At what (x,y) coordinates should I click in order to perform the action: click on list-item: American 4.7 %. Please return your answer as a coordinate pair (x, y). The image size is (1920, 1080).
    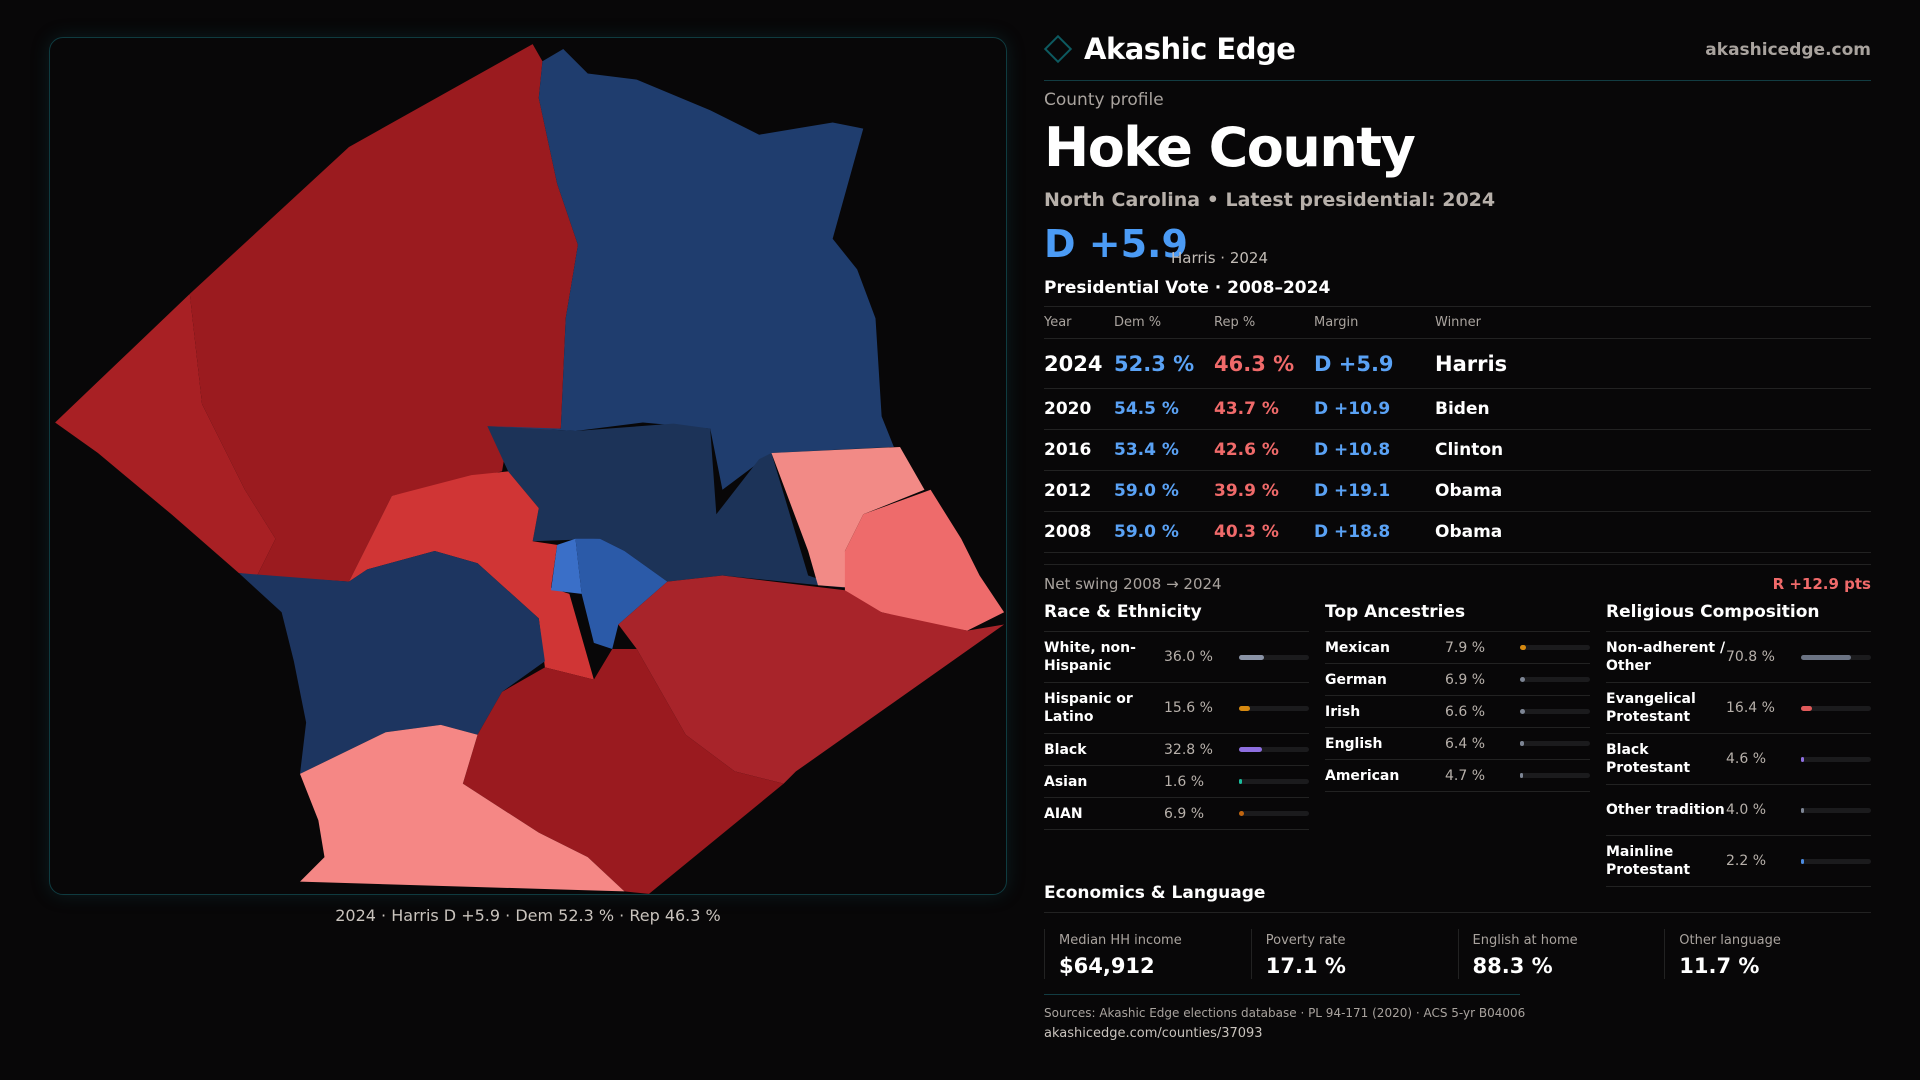
    Looking at the image, I should click on (1457, 776).